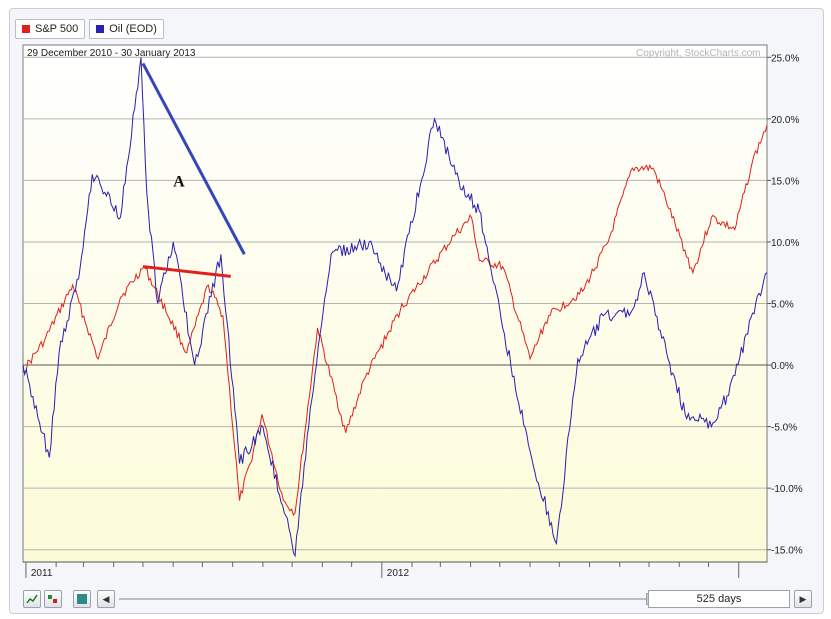 The width and height of the screenshot is (831, 619). Describe the element at coordinates (782, 305) in the screenshot. I see `y-tick-label: 5.0%` at that location.